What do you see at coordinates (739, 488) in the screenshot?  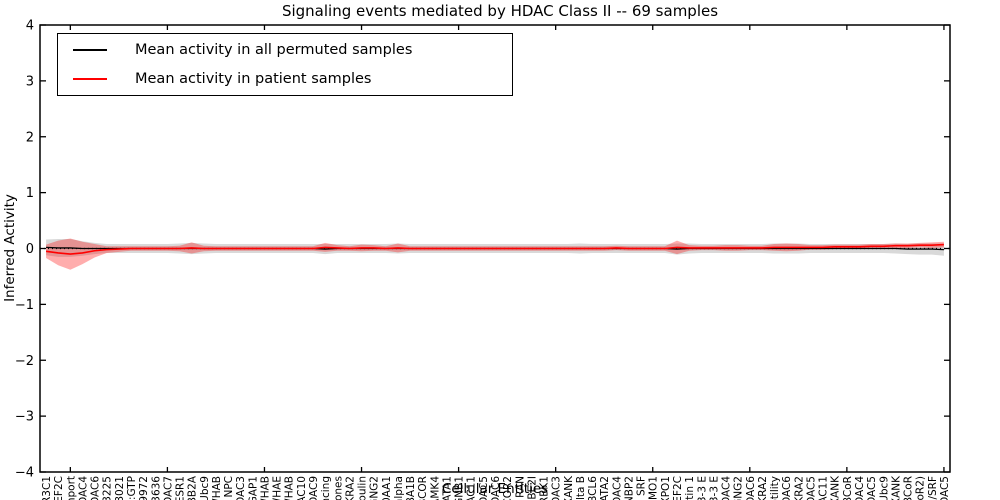 I see `x-tick-label: GNB1/GNG2` at bounding box center [739, 488].